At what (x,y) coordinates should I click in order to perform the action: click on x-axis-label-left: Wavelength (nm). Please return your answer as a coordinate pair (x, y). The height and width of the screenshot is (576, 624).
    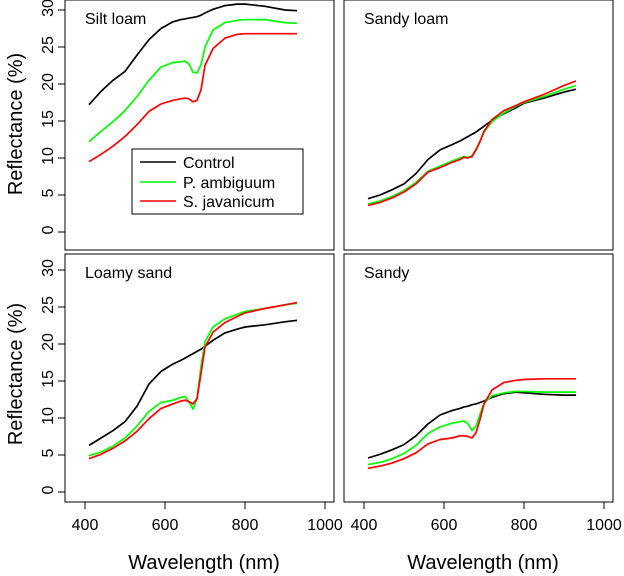
    Looking at the image, I should click on (204, 563).